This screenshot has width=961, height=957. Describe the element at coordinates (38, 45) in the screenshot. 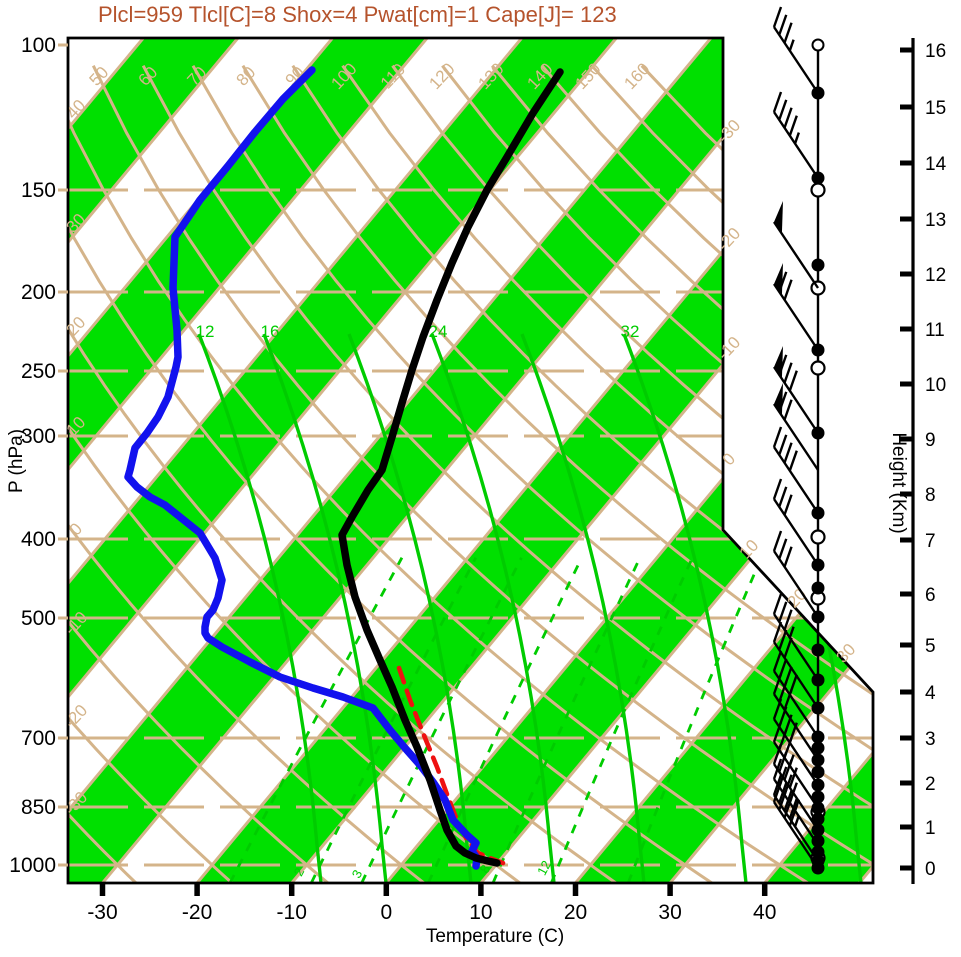

I see `pressure-tick-label: 100` at that location.